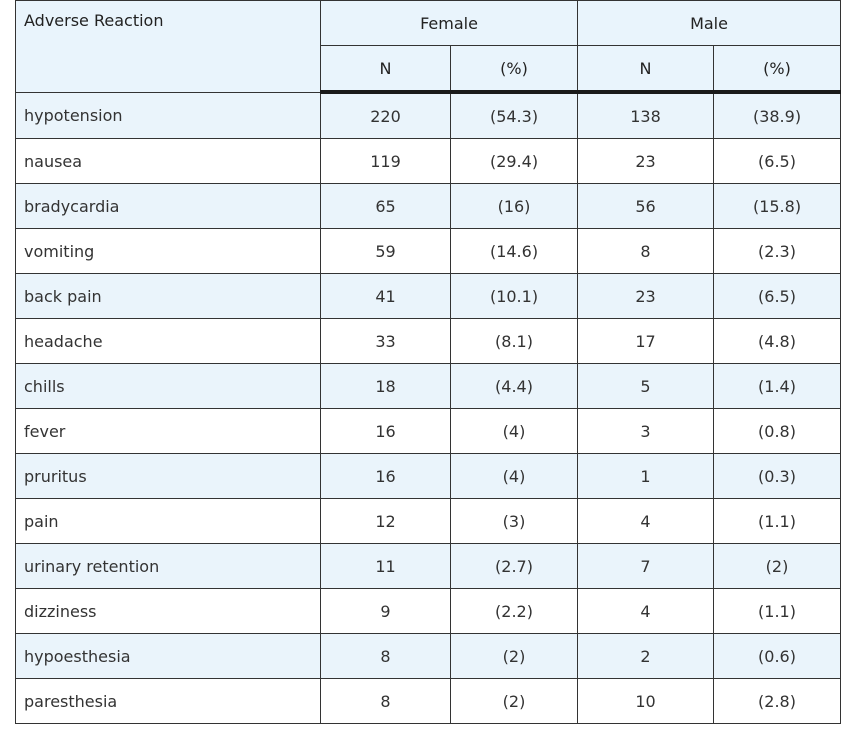  I want to click on cell-reaction: nausea, so click(168, 161).